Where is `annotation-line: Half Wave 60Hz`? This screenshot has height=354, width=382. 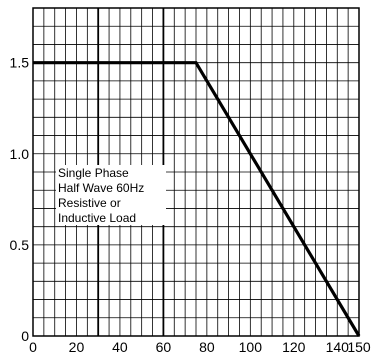 annotation-line: Half Wave 60Hz is located at coordinates (101, 188).